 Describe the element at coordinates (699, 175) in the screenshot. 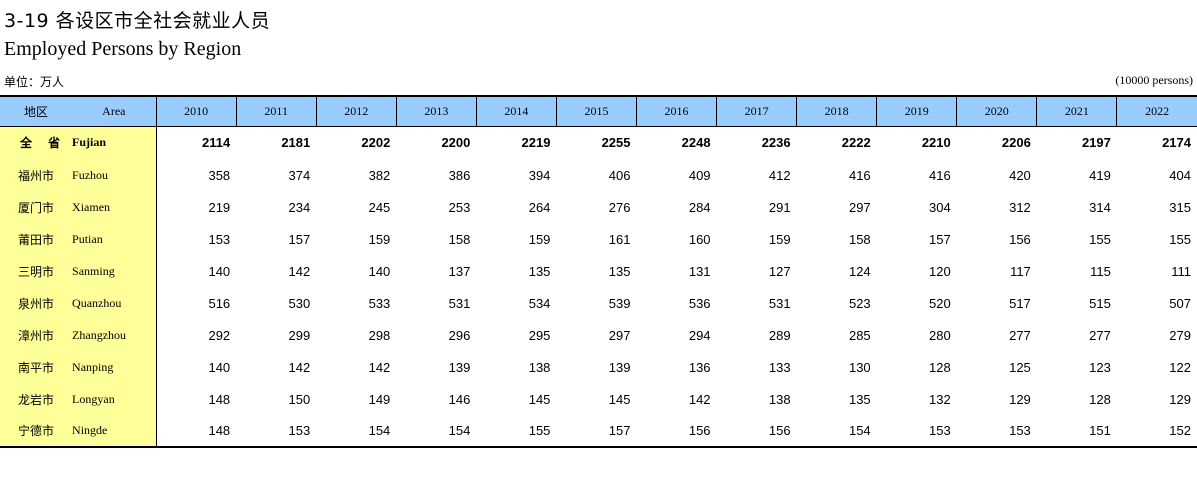

I see `value-cell: 409` at that location.